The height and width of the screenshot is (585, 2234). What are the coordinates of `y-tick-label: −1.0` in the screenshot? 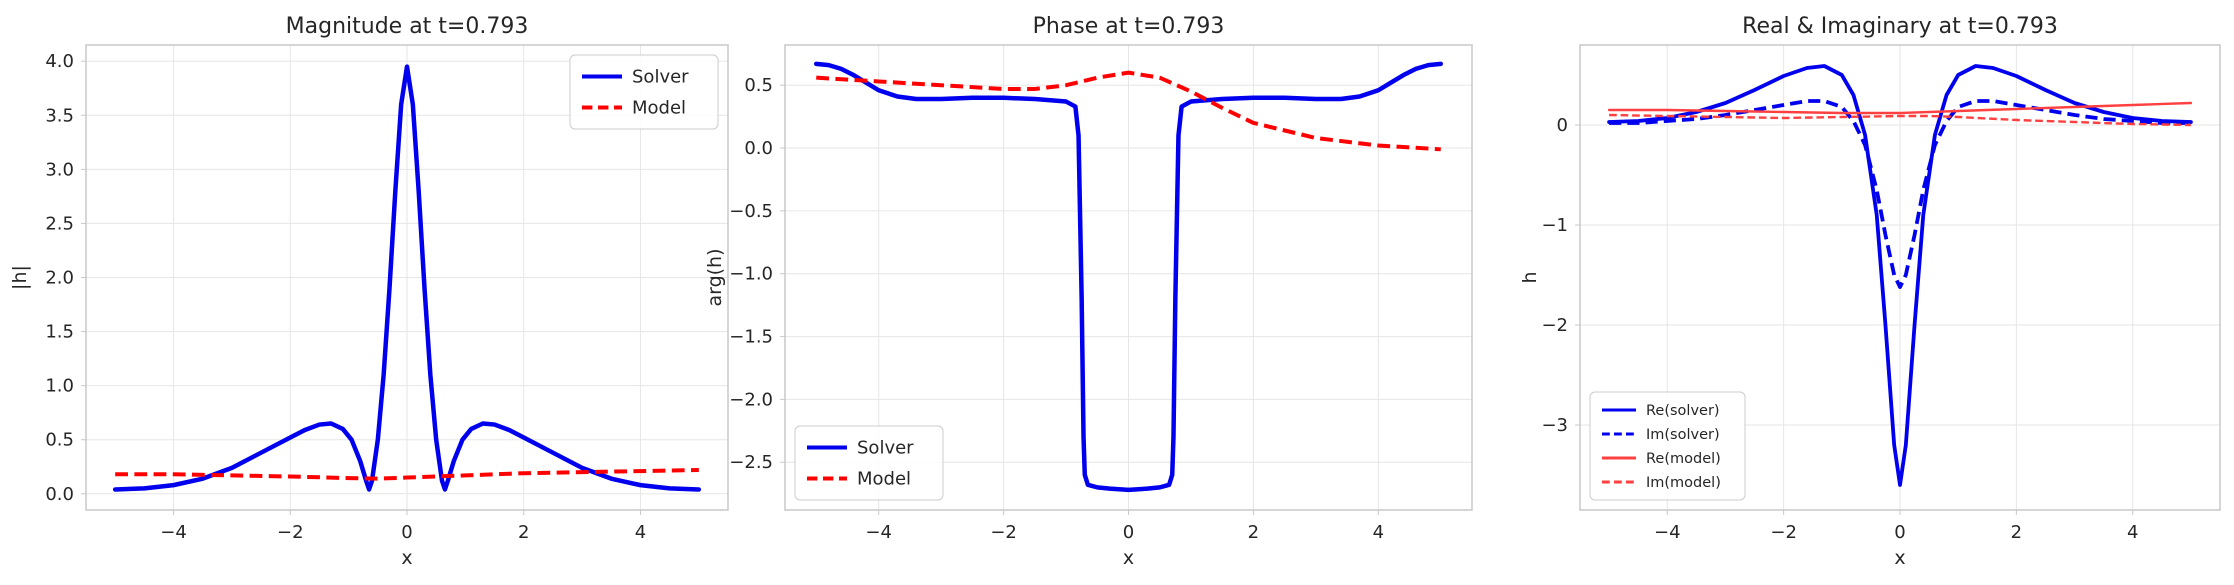 It's located at (751, 274).